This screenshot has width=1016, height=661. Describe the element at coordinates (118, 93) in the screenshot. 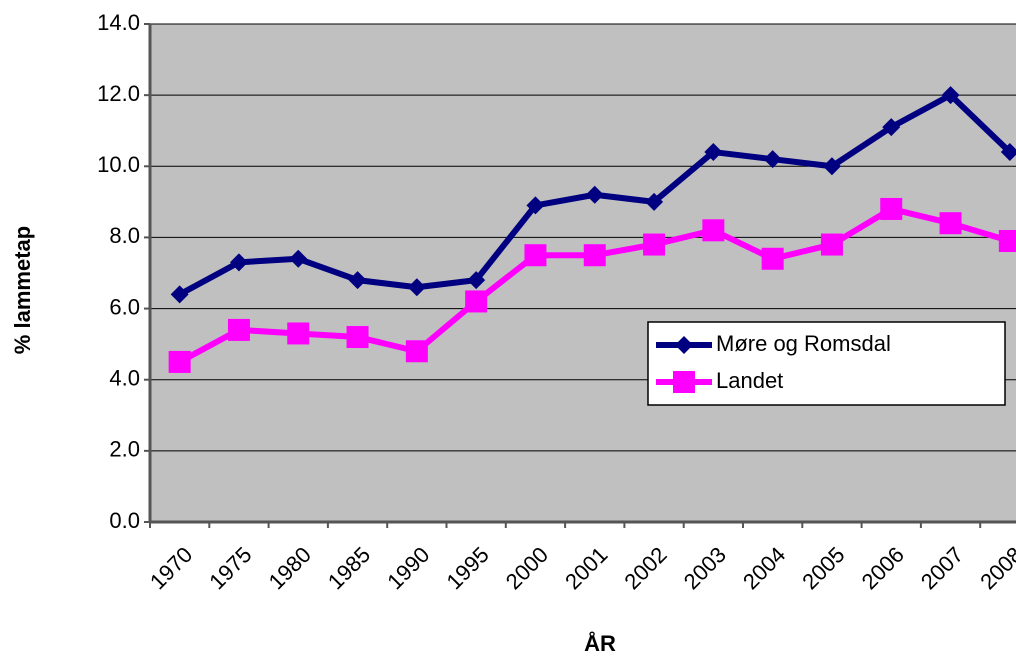

I see `y-tick-label: 12.0` at that location.